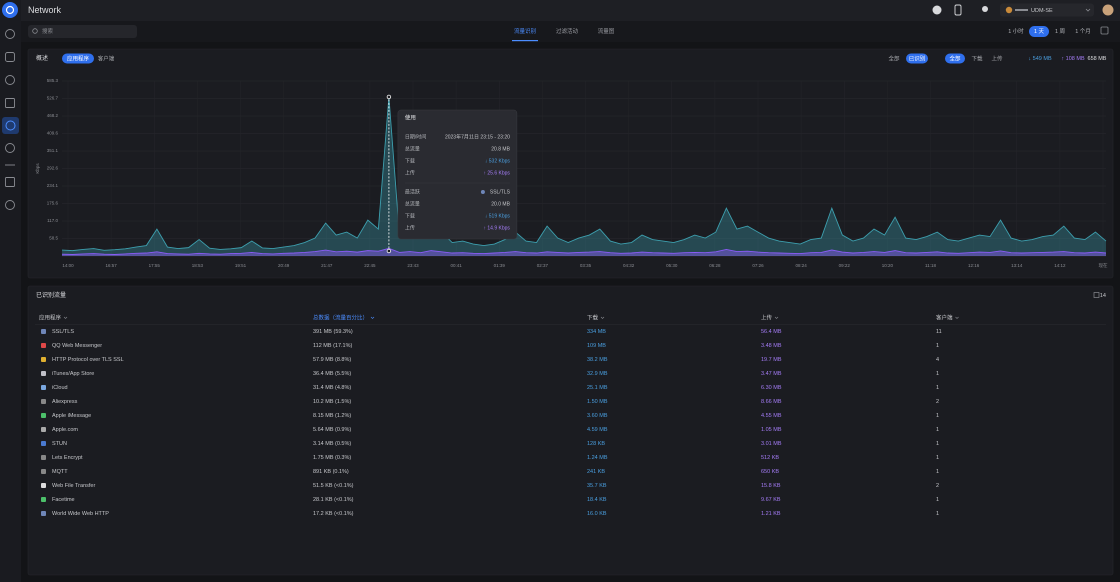 The height and width of the screenshot is (582, 1120). What do you see at coordinates (977, 58) in the screenshot?
I see `toggle-option: 下载` at bounding box center [977, 58].